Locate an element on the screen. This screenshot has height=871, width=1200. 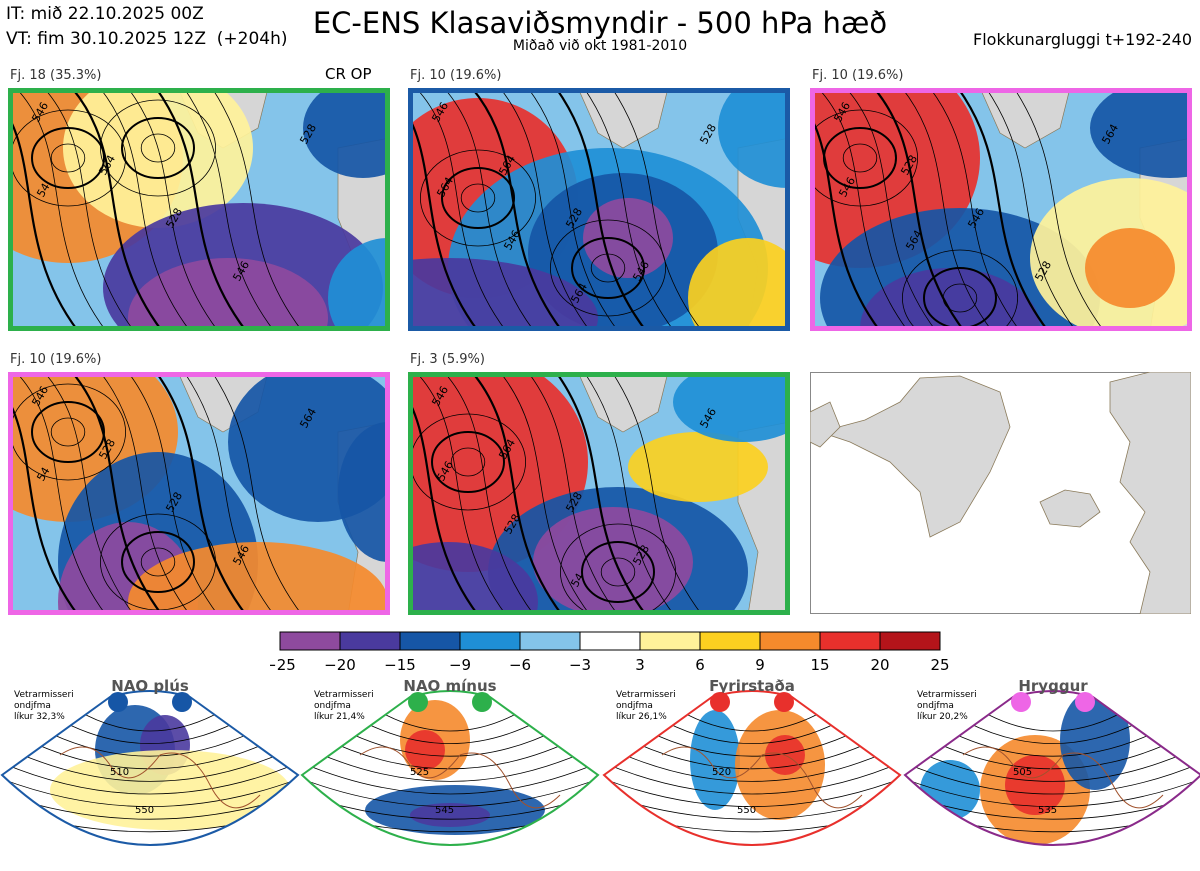
colorbar-tick-label: −9 is located at coordinates (460, 665).